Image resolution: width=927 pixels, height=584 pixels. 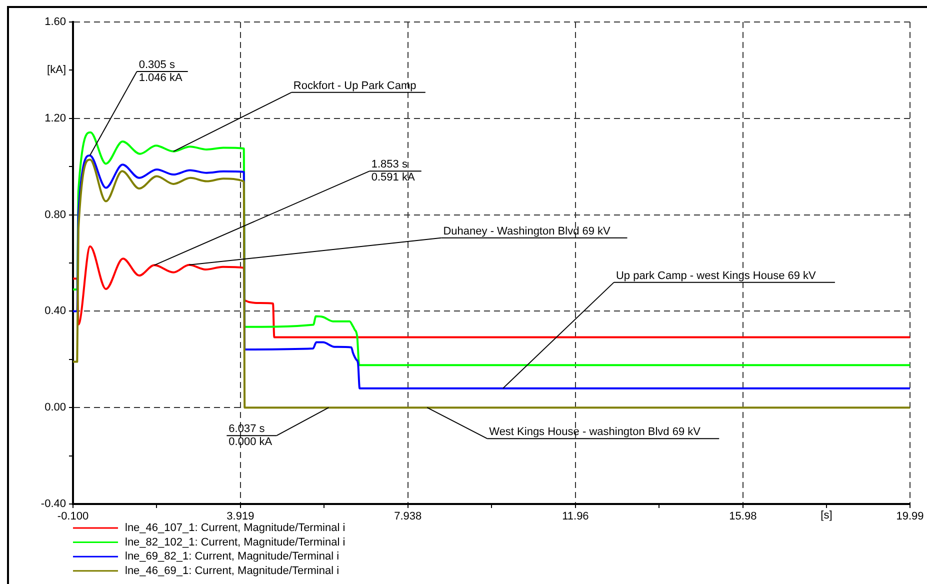 What do you see at coordinates (232, 556) in the screenshot?
I see `legend-label: lne_69_82_1: Current, Magnitude/Terminal i` at bounding box center [232, 556].